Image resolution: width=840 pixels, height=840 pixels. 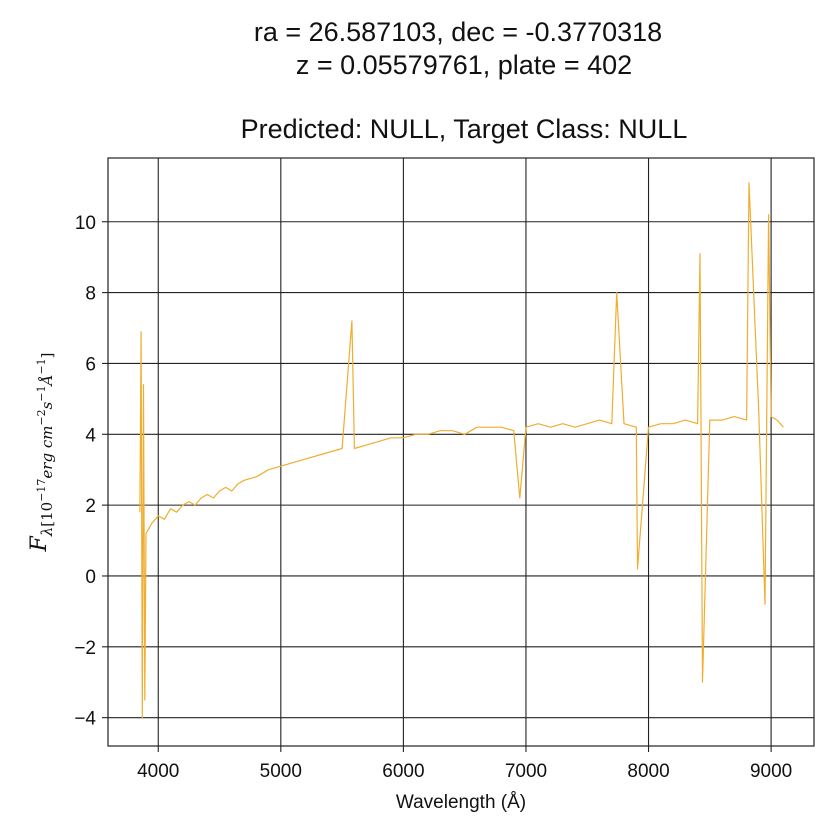 What do you see at coordinates (90, 577) in the screenshot?
I see `y-tick-label: 0` at bounding box center [90, 577].